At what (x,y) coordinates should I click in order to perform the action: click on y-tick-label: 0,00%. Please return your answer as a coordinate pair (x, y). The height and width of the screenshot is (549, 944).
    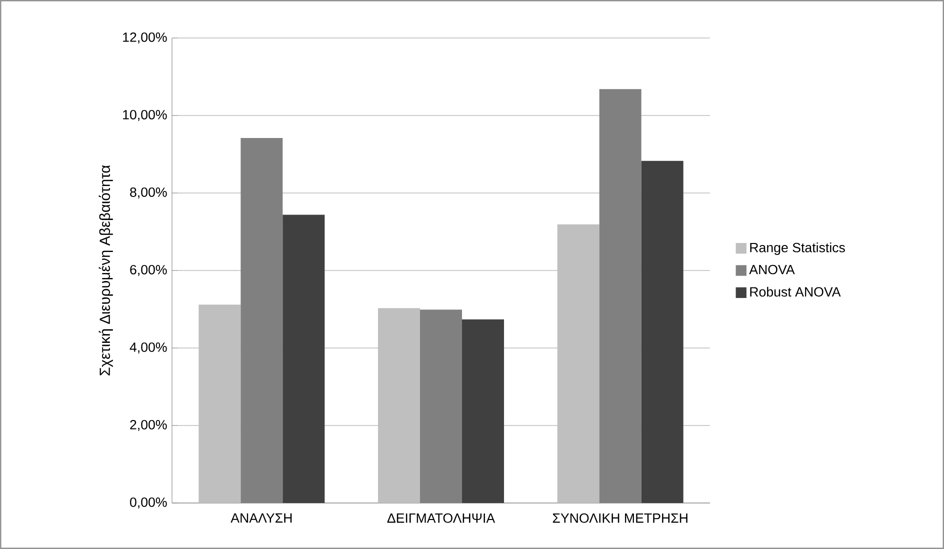
    Looking at the image, I should click on (148, 503).